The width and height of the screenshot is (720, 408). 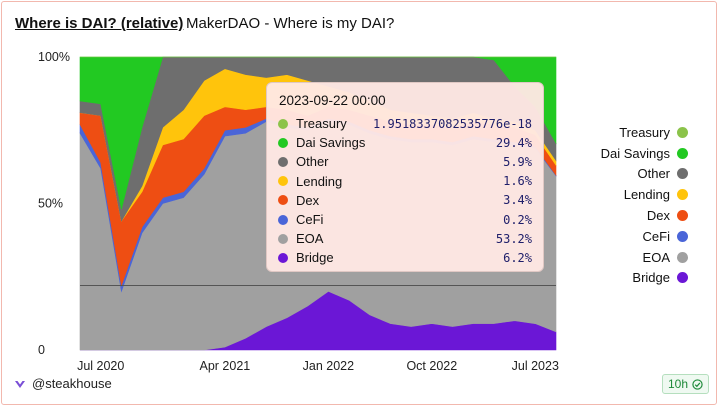 I want to click on tooltip-series-value: 29.4%, so click(x=513, y=142).